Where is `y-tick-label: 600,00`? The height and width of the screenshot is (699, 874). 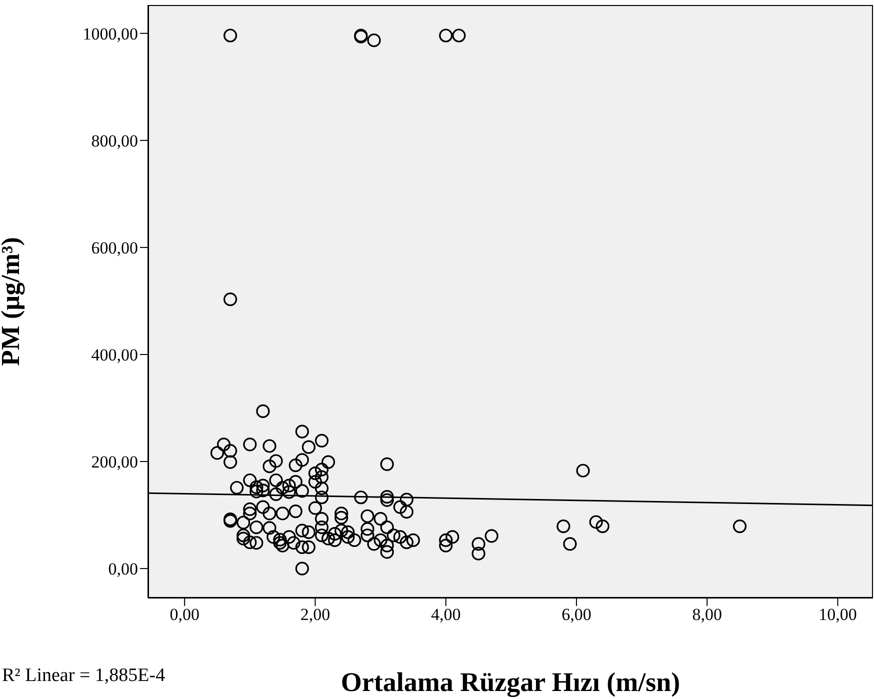 y-tick-label: 600,00 is located at coordinates (114, 248).